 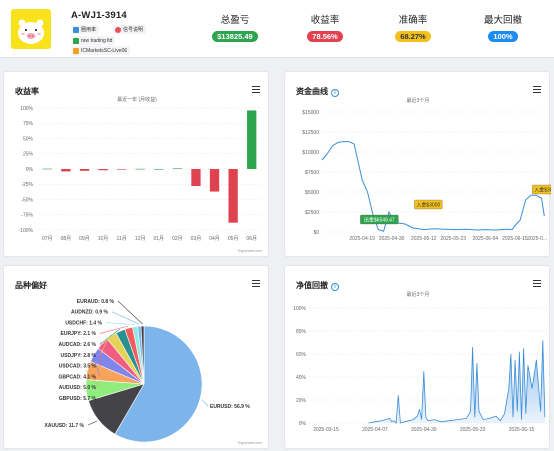 What do you see at coordinates (316, 233) in the screenshot?
I see `y-tick-label: $0` at bounding box center [316, 233].